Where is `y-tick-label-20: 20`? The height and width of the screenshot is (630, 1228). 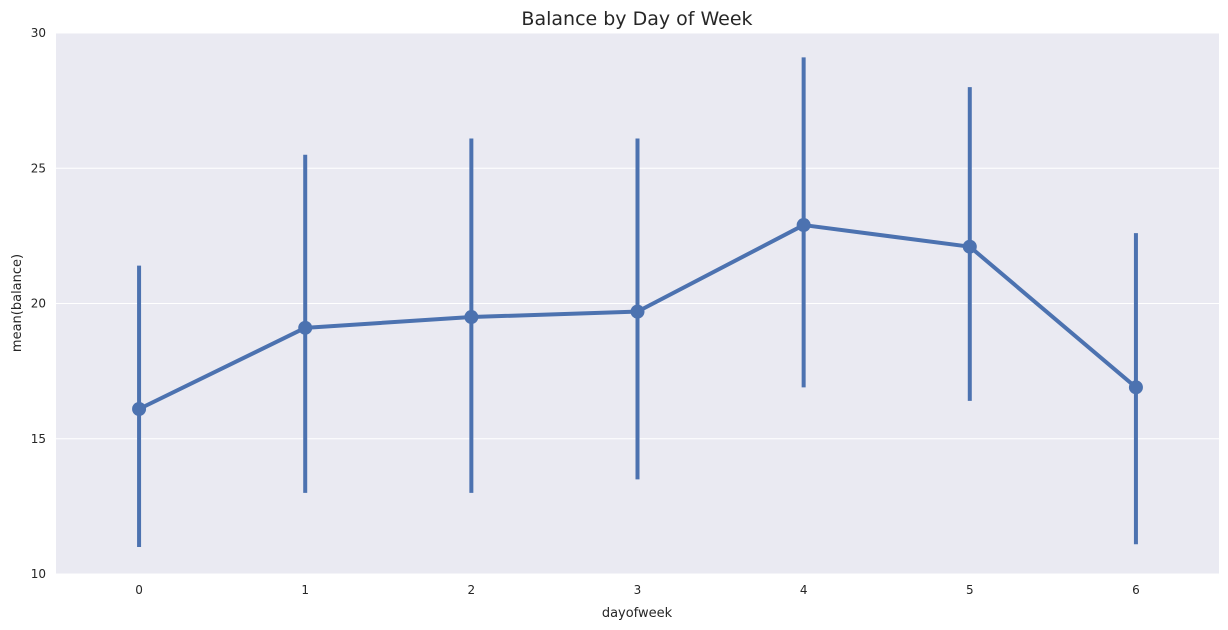 y-tick-label-20: 20 is located at coordinates (38, 304).